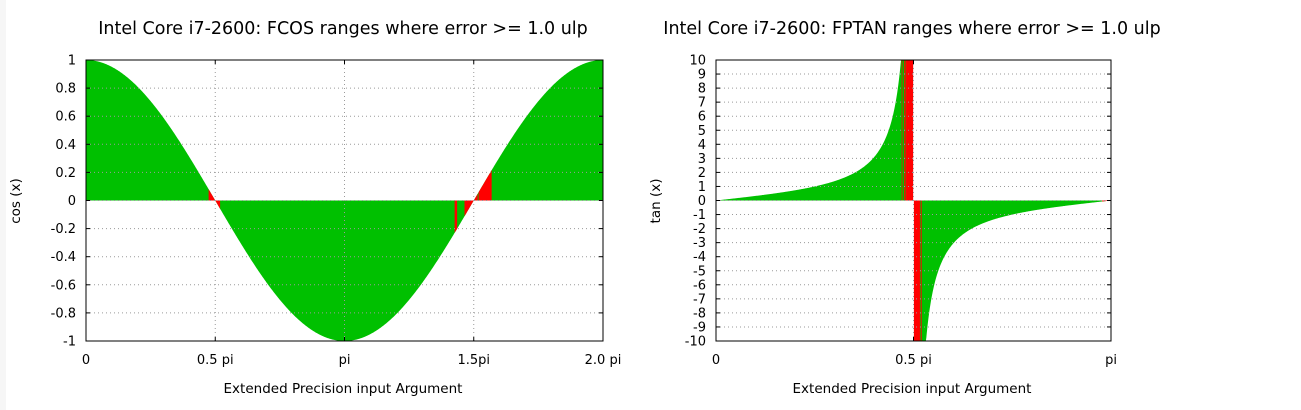  Describe the element at coordinates (65, 89) in the screenshot. I see `fcos-y-tick-label: 0.8` at that location.